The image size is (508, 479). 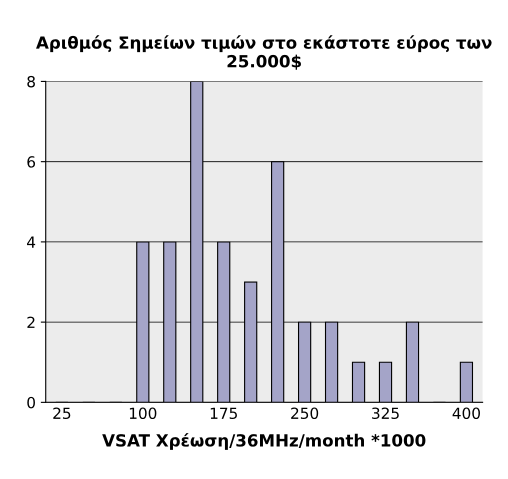 I want to click on y-tick-label: 2, so click(x=30, y=322).